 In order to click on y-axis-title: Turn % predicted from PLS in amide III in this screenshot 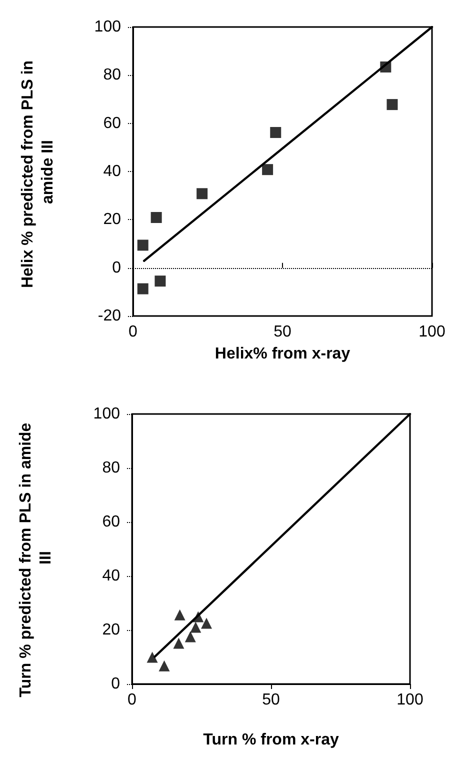, I will do `click(36, 560)`.